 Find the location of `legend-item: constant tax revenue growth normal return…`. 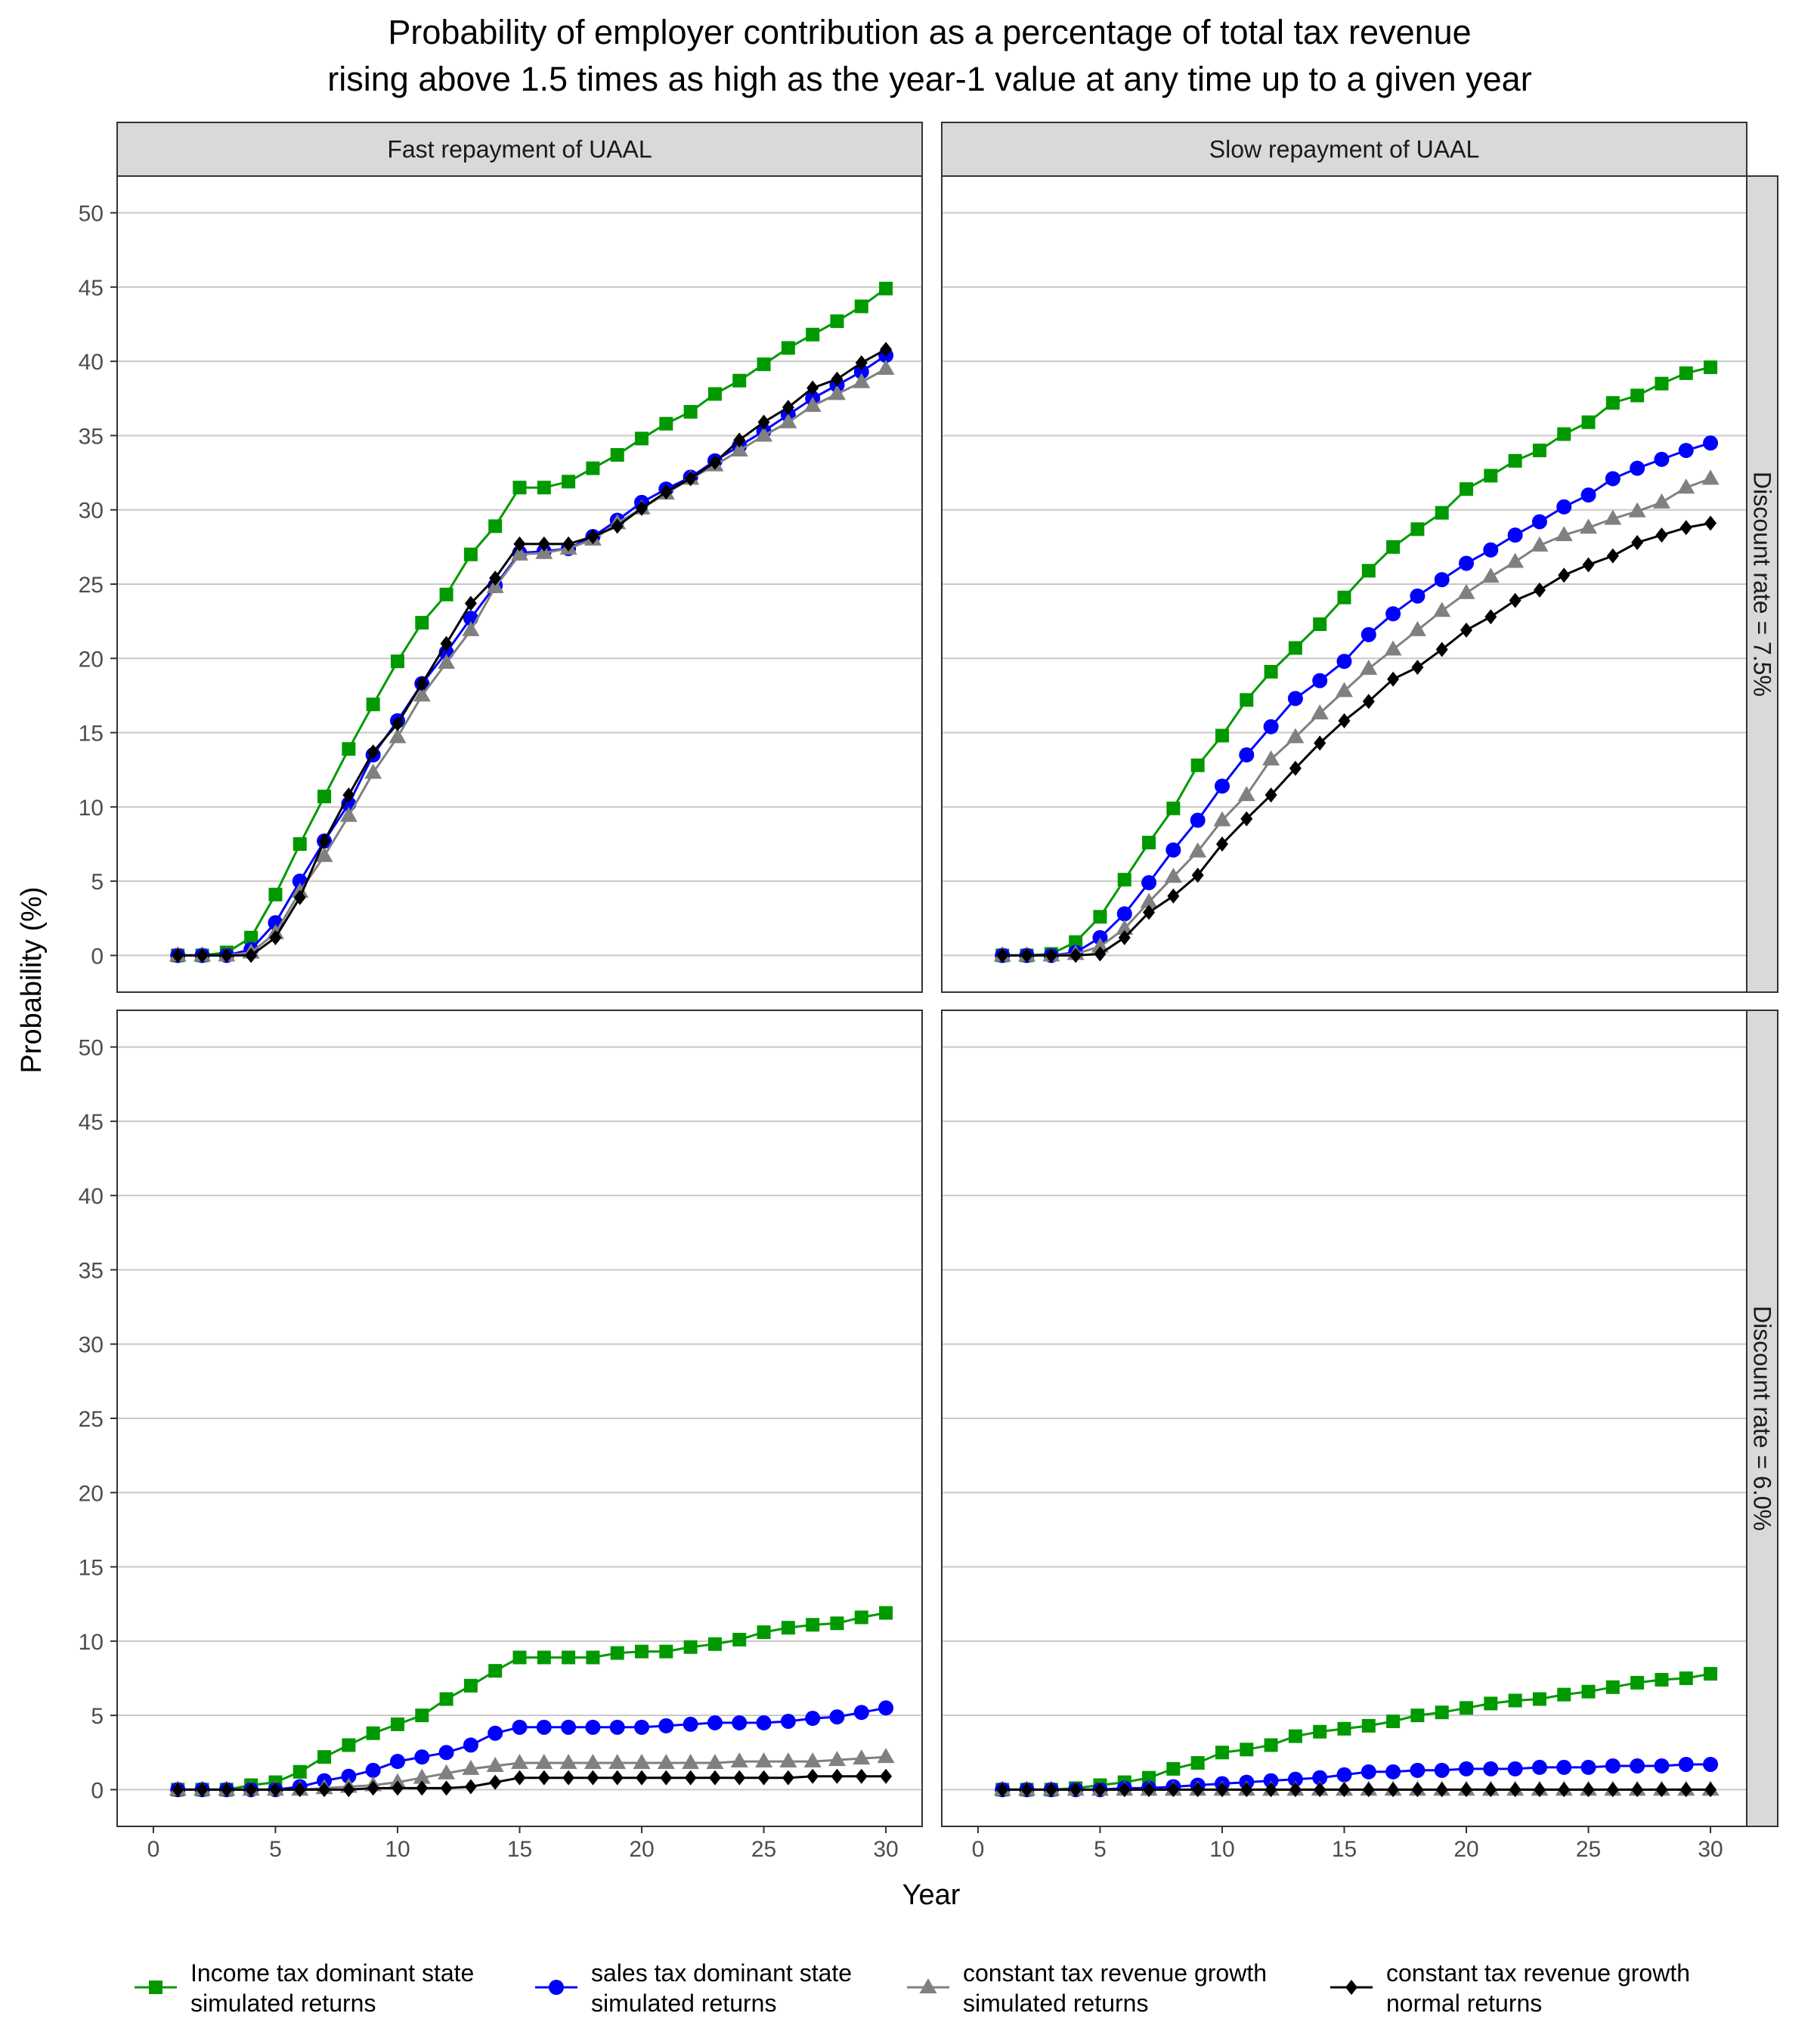

legend-item: constant tax revenue growth normal return… is located at coordinates (1510, 1988).